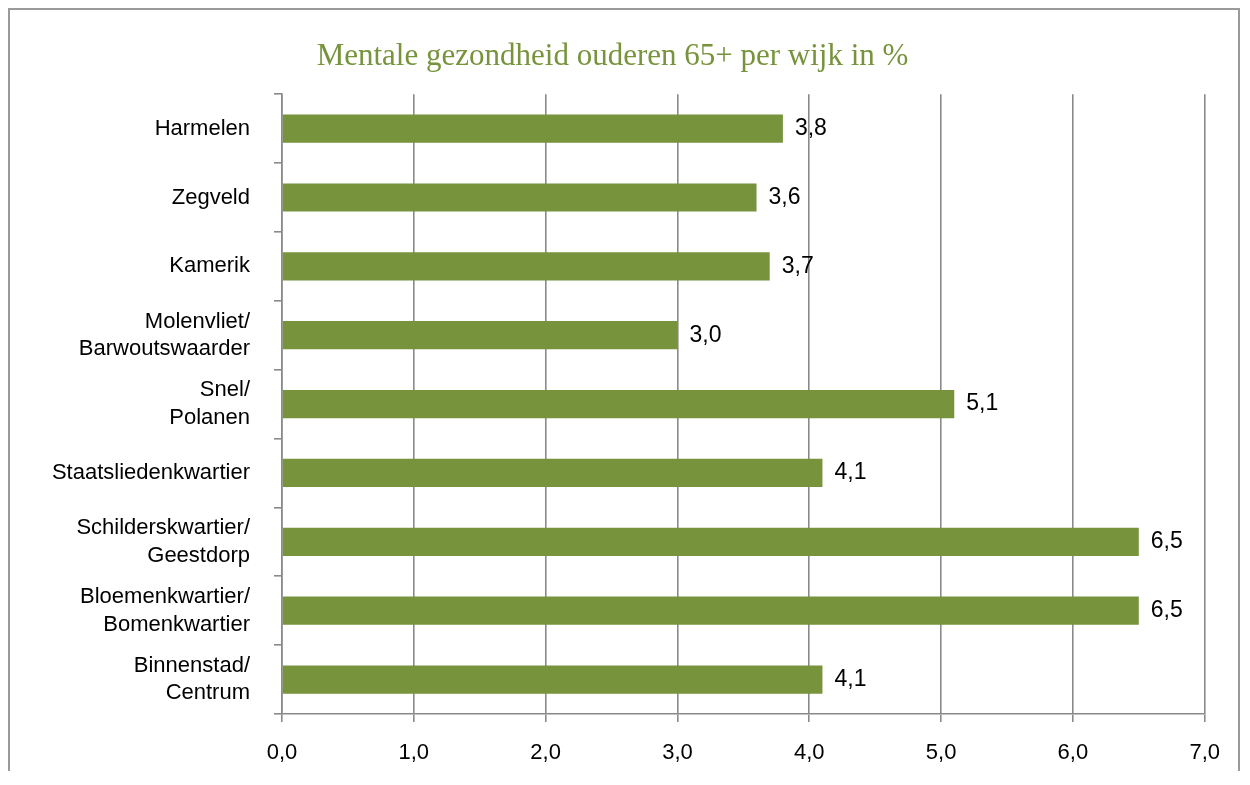  Describe the element at coordinates (210, 265) in the screenshot. I see `y-tick-label: Kamerik` at that location.